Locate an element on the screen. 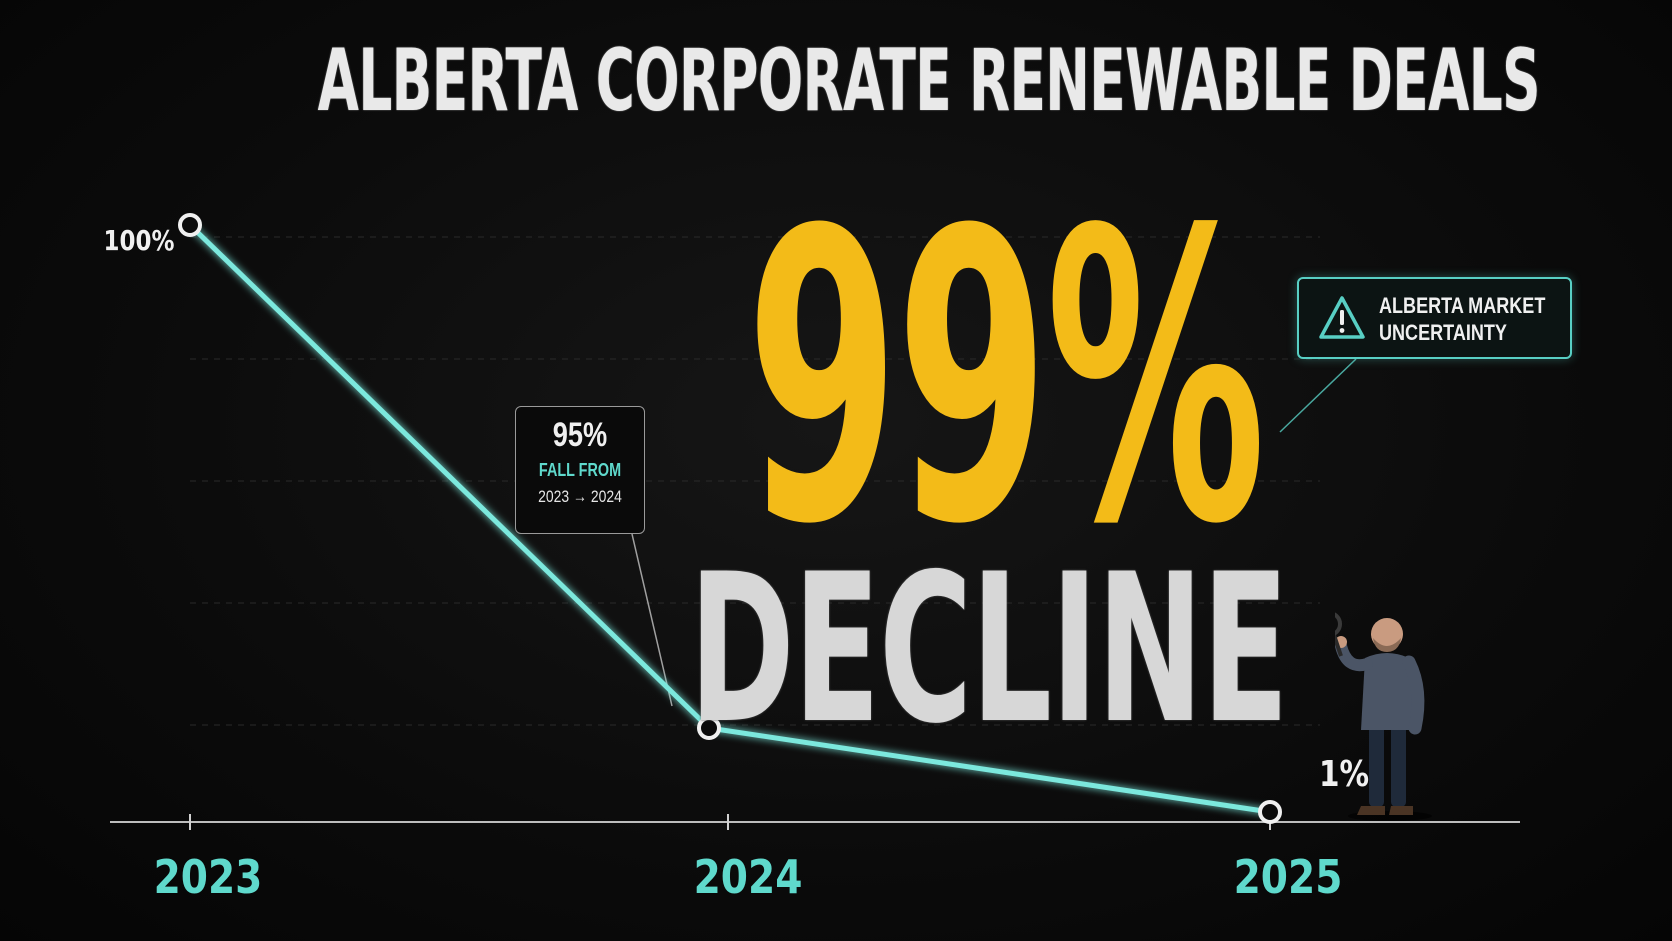 The width and height of the screenshot is (1672, 941). alert-line1: ALBERTA MARKET is located at coordinates (1462, 305).